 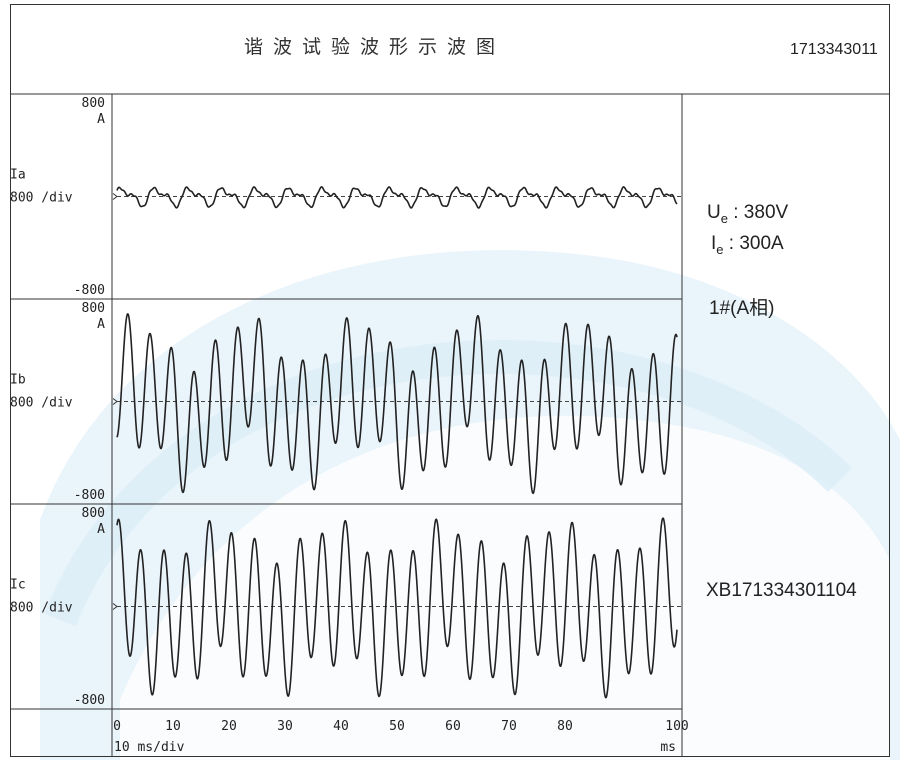 I want to click on x-tick-label-0: 0, so click(x=117, y=726).